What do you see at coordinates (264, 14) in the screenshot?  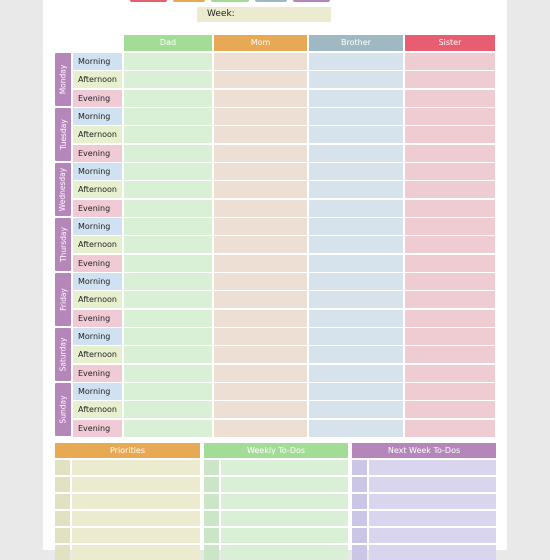 I see `week-field: Week:` at bounding box center [264, 14].